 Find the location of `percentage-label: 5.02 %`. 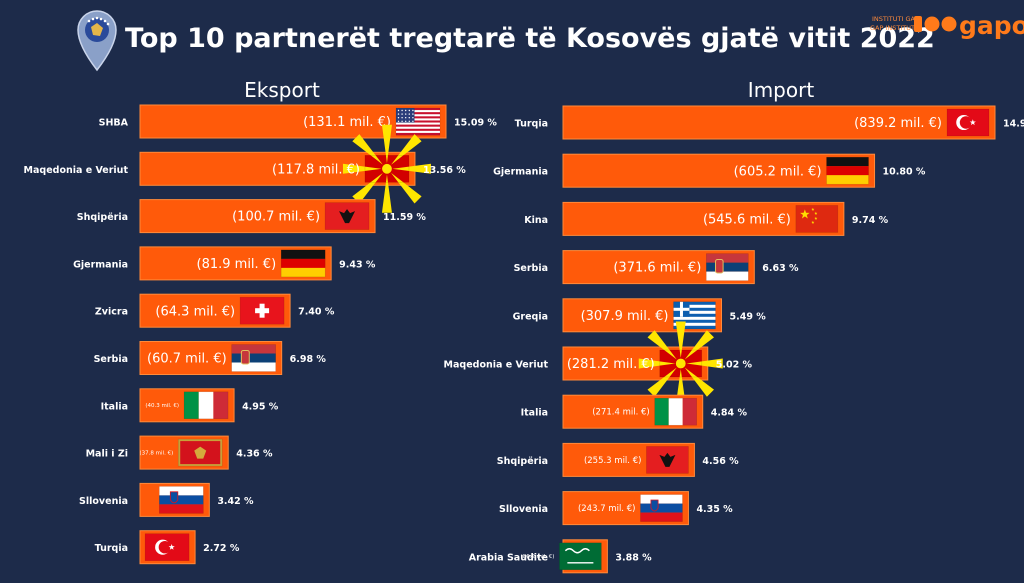

percentage-label: 5.02 % is located at coordinates (734, 365).